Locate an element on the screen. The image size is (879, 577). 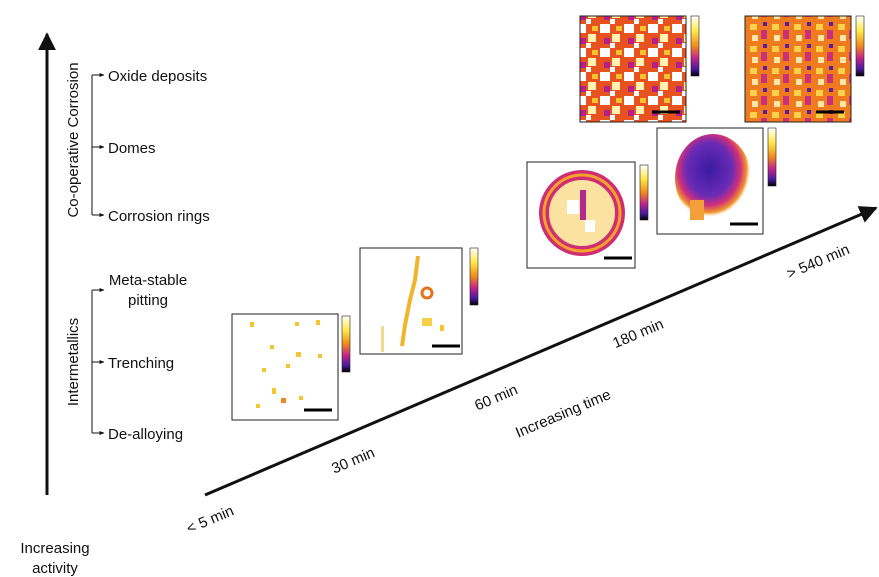
group-label: Co-operative Corrosion is located at coordinates (73, 139).